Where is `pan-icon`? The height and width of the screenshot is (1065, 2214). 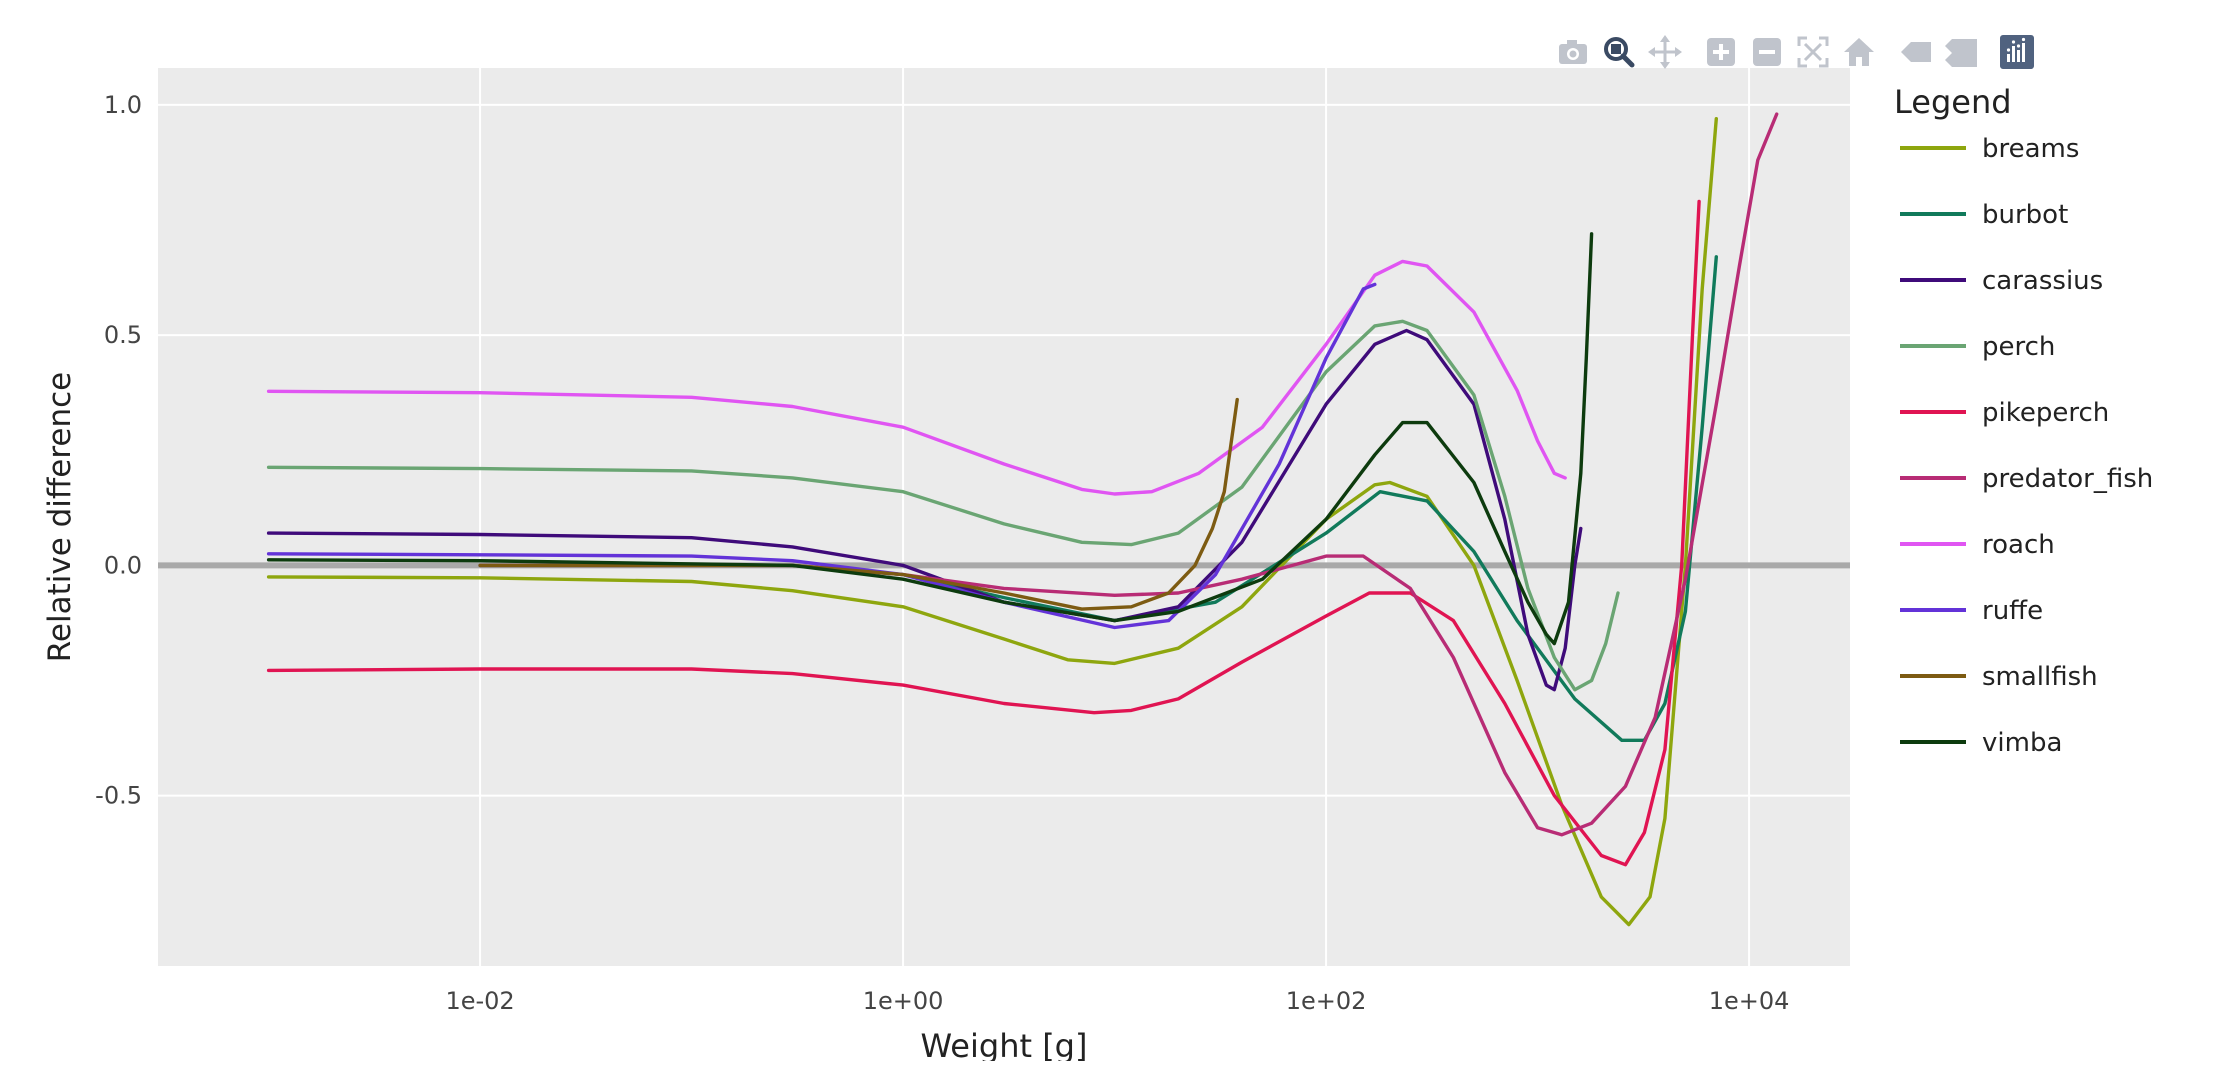
pan-icon is located at coordinates (1665, 52).